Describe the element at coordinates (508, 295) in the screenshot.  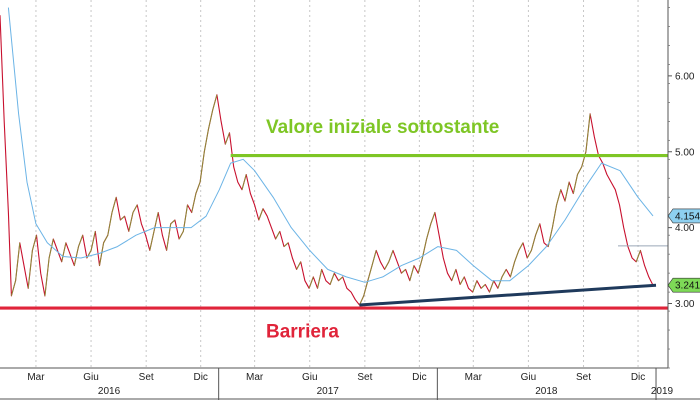
I see `trend-line` at that location.